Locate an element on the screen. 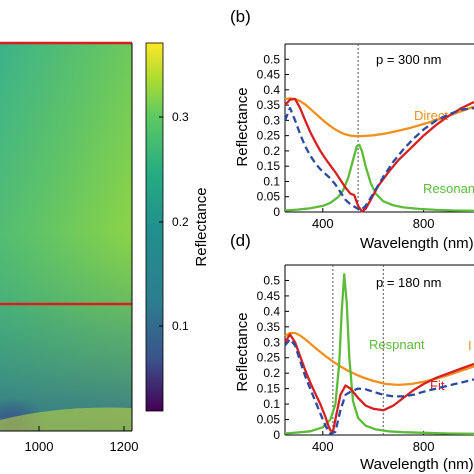  y-tick-label-b: 0.05 is located at coordinates (269, 197).